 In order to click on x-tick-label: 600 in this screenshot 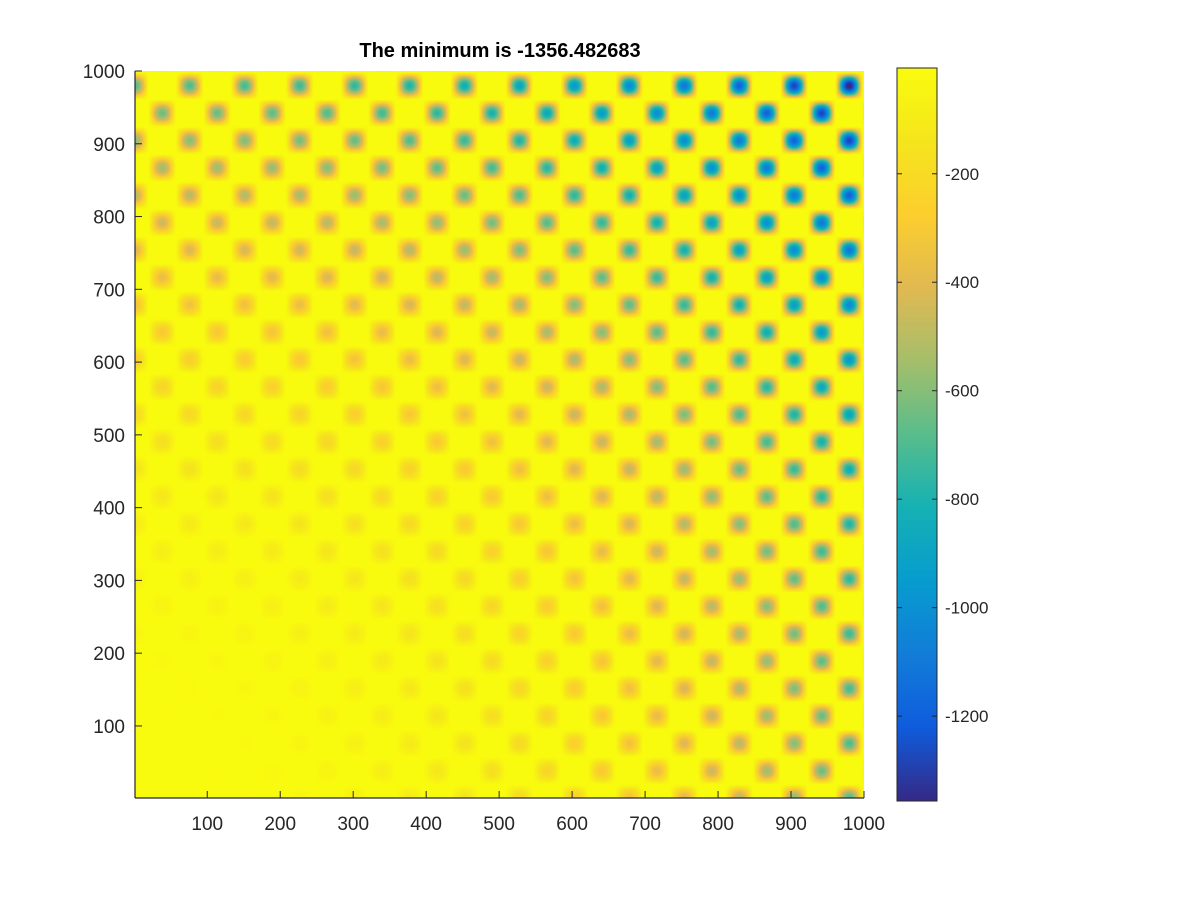, I will do `click(572, 824)`.